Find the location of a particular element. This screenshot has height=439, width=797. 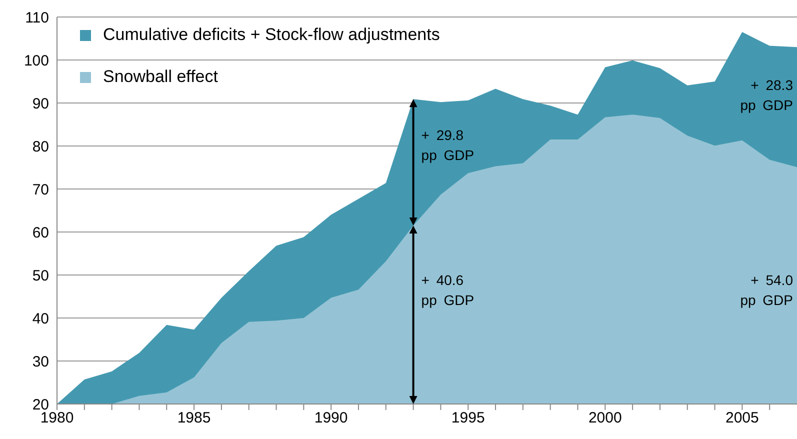

x-tick-label: 2000 is located at coordinates (605, 418).